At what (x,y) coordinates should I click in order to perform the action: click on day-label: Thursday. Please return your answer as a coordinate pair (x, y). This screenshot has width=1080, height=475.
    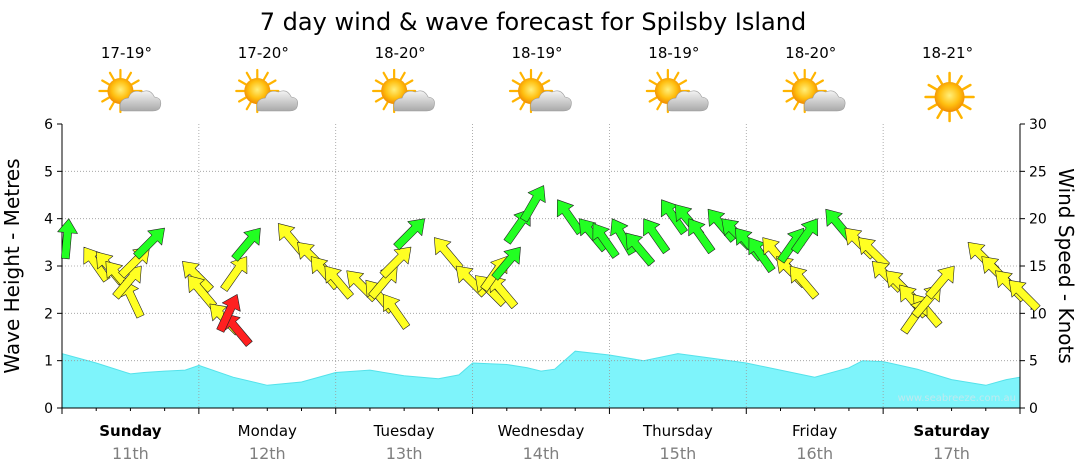
    Looking at the image, I should click on (677, 431).